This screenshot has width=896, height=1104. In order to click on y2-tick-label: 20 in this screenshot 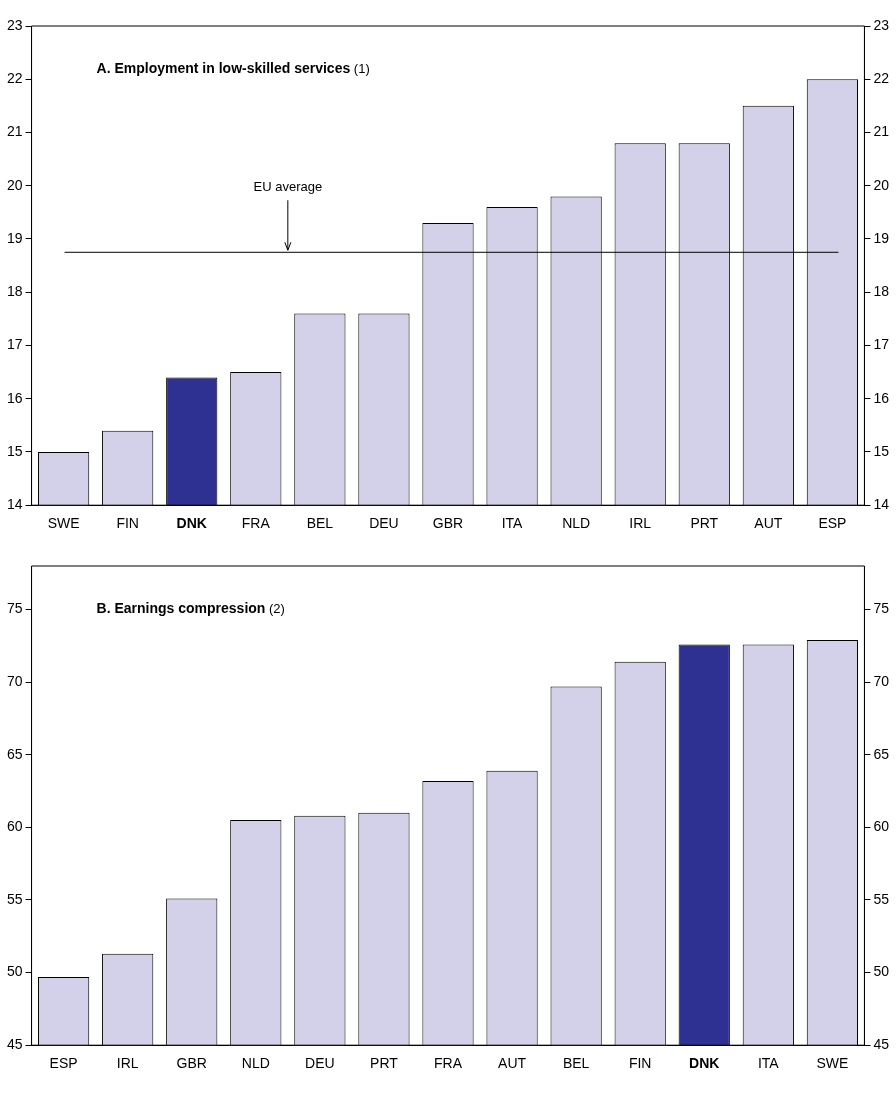, I will do `click(881, 184)`.